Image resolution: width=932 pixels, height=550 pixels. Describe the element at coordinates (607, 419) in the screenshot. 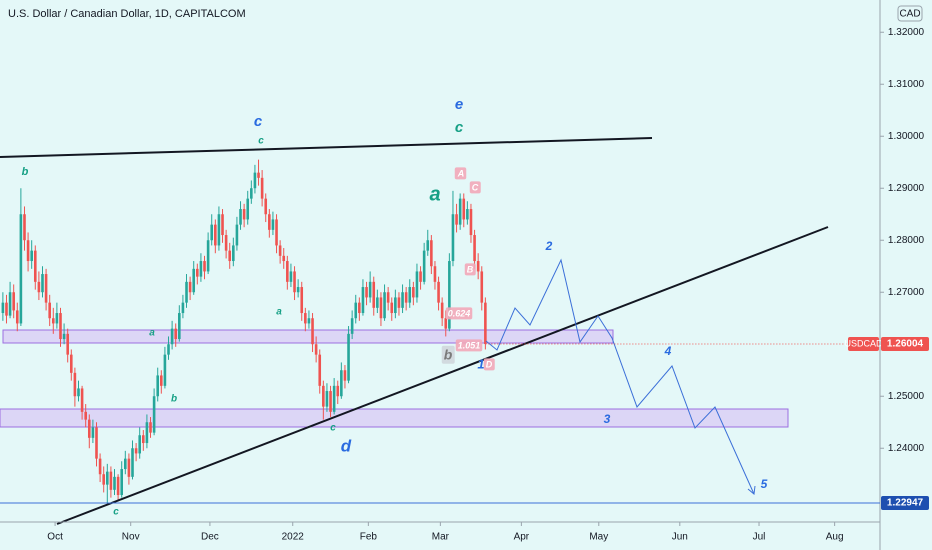

I see `wave-label: 3` at that location.